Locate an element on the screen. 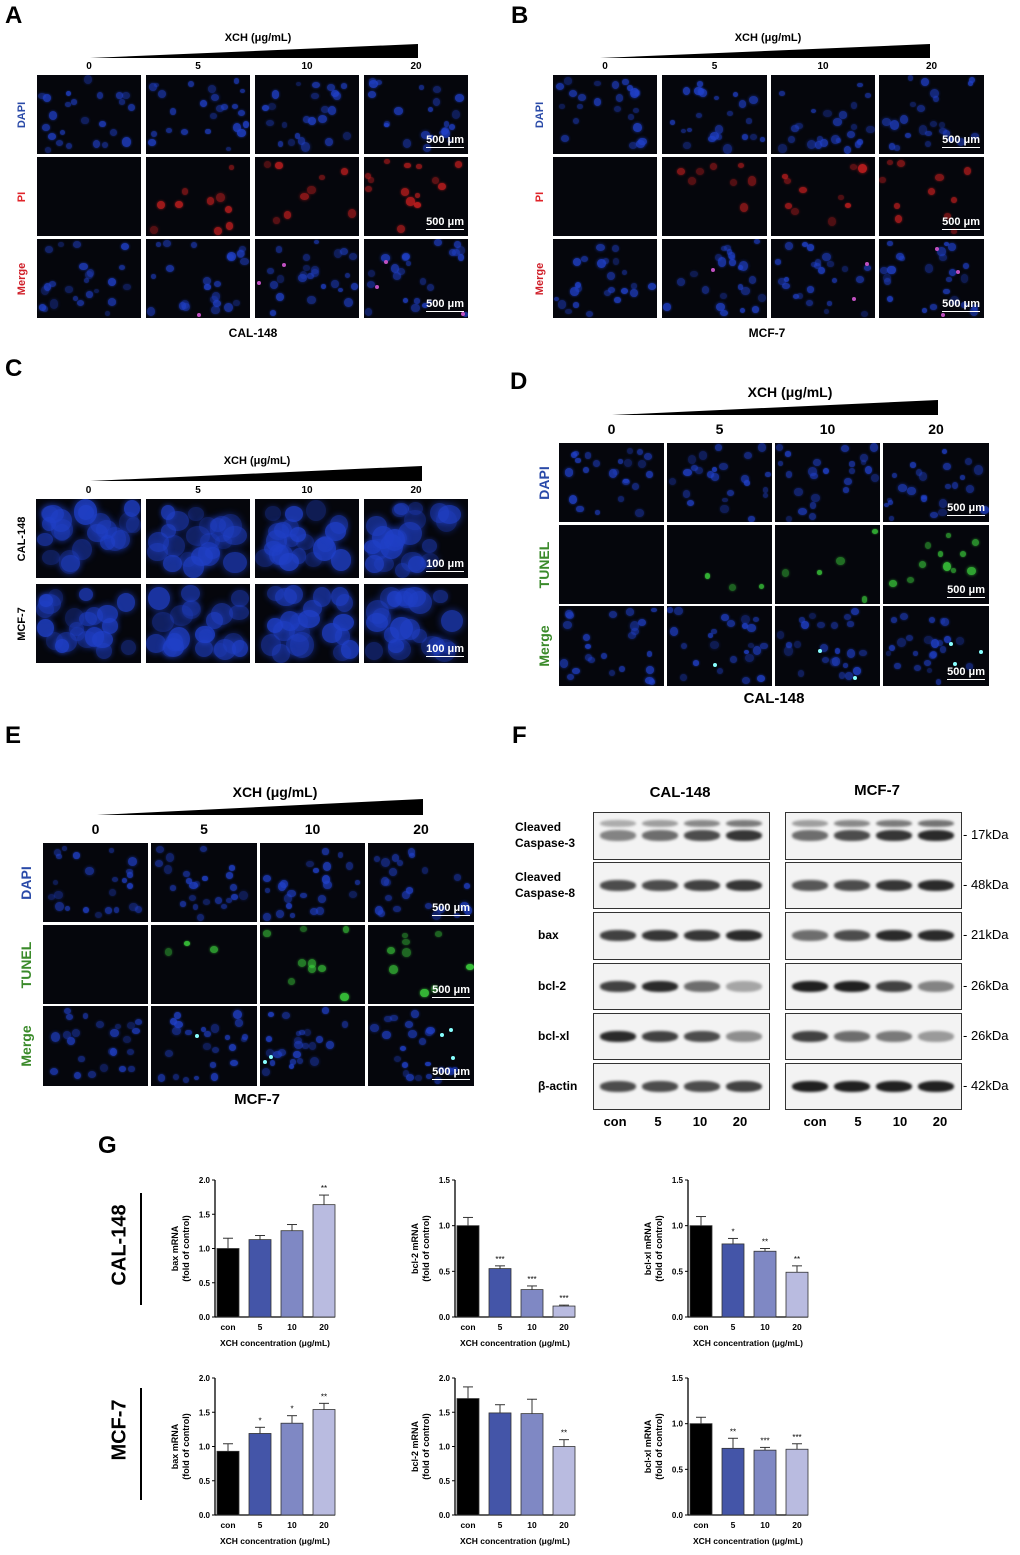  panel-label-C: C is located at coordinates (14, 368).